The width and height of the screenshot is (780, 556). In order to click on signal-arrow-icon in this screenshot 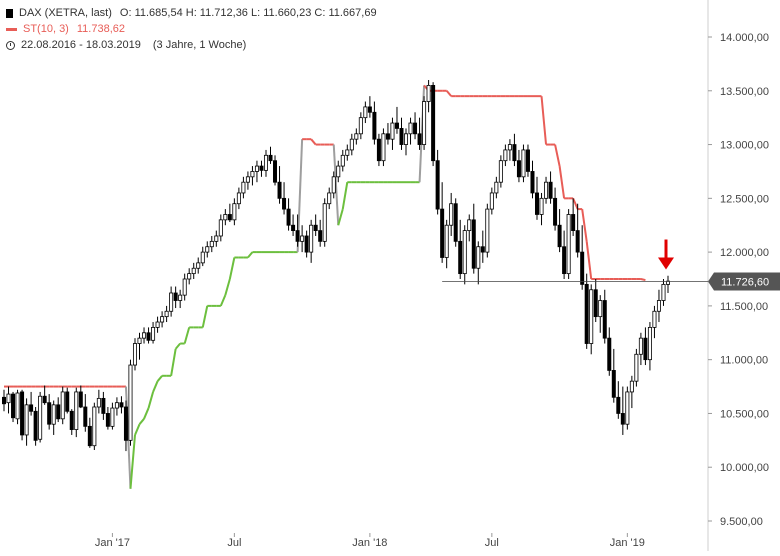, I will do `click(666, 263)`.